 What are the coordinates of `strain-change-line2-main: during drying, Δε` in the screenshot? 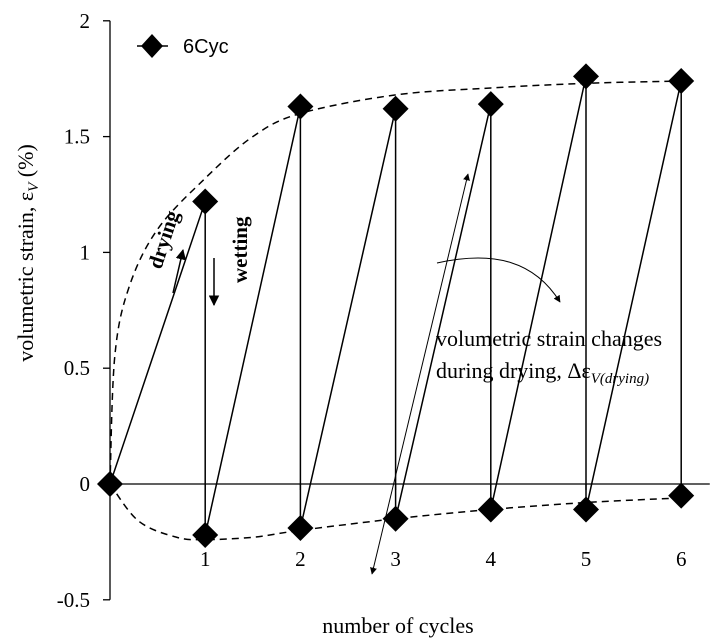 It's located at (513, 370).